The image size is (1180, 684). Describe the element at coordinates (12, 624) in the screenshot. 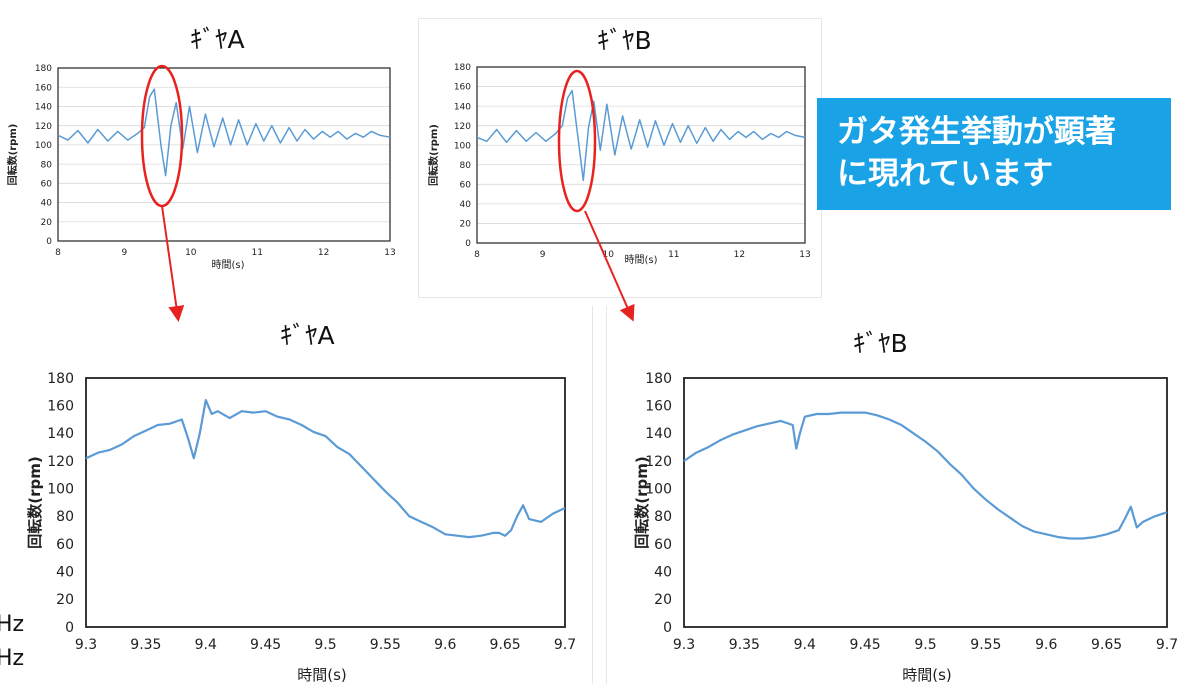

I see `cut-label-1: Hz` at that location.